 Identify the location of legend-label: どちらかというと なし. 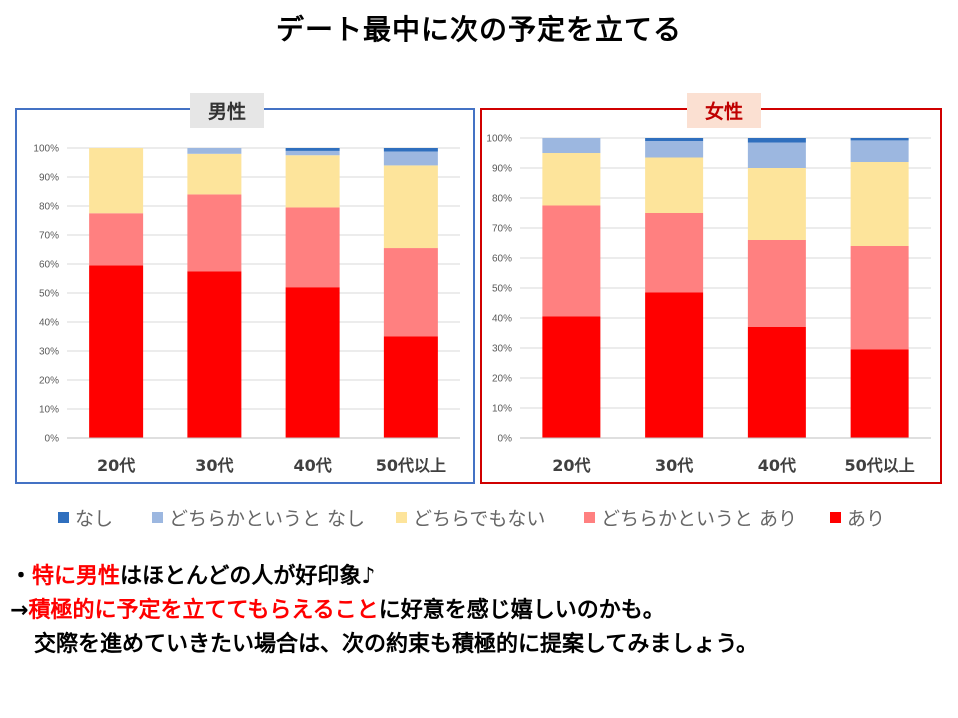
(267, 519).